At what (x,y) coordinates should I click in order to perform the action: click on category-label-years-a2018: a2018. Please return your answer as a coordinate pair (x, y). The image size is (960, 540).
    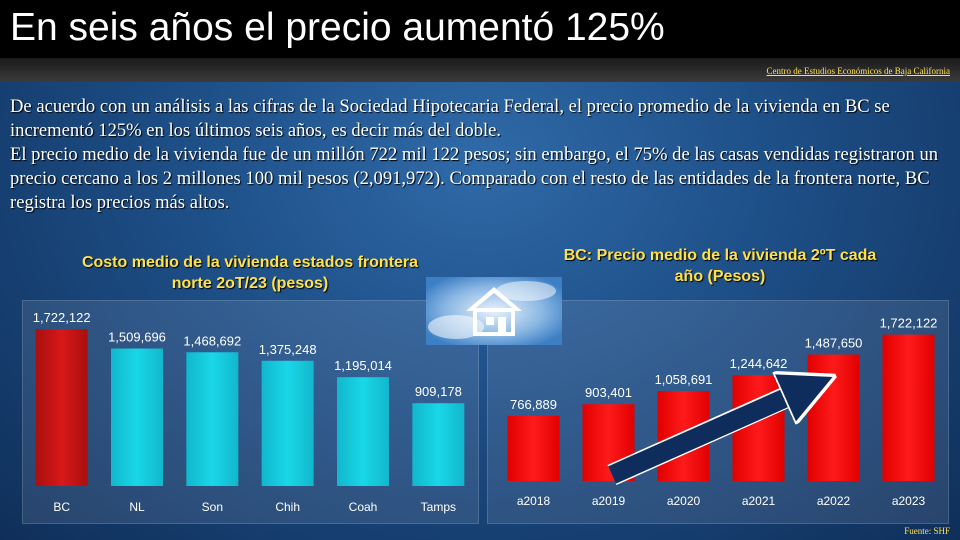
    Looking at the image, I should click on (534, 501).